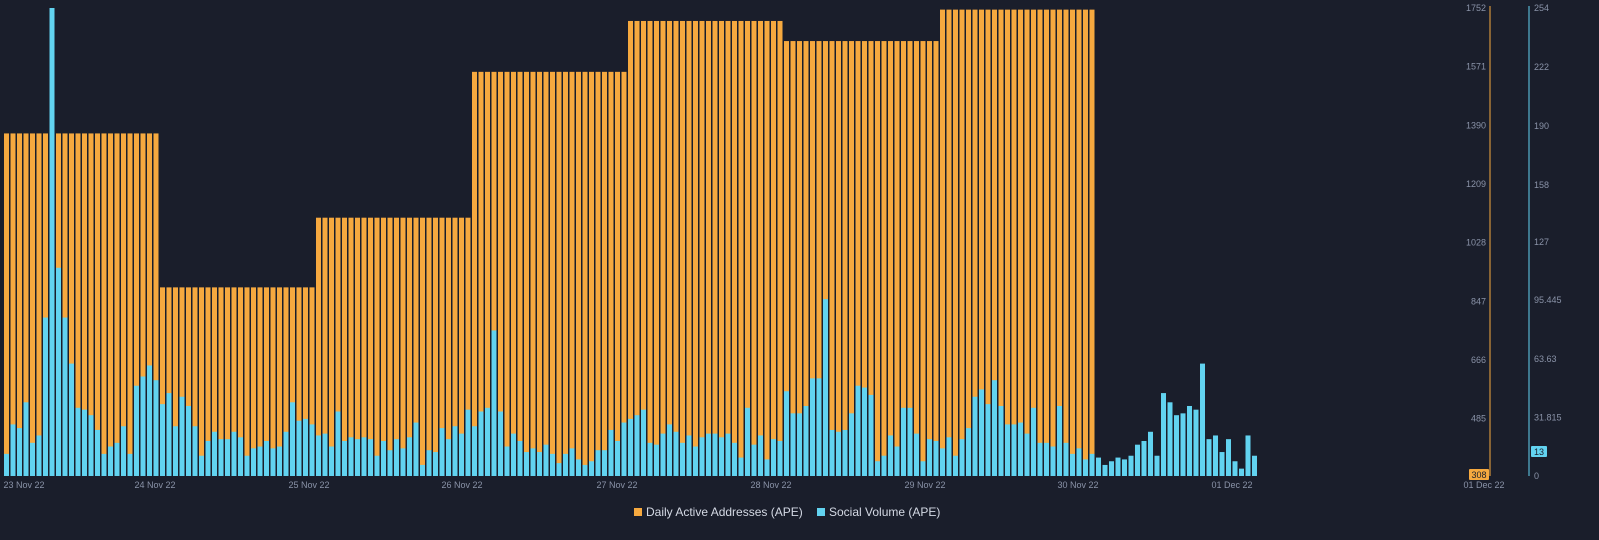 This screenshot has width=1599, height=540. What do you see at coordinates (616, 485) in the screenshot?
I see `x-axis-tick-label: 27 Nov 22` at bounding box center [616, 485].